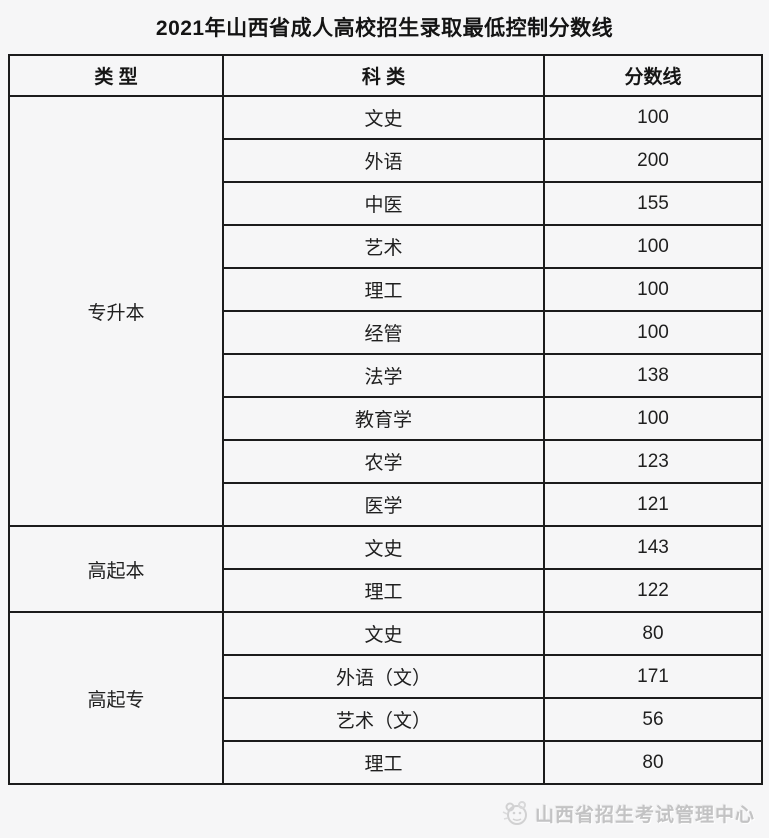  I want to click on score-cell: 138, so click(653, 375).